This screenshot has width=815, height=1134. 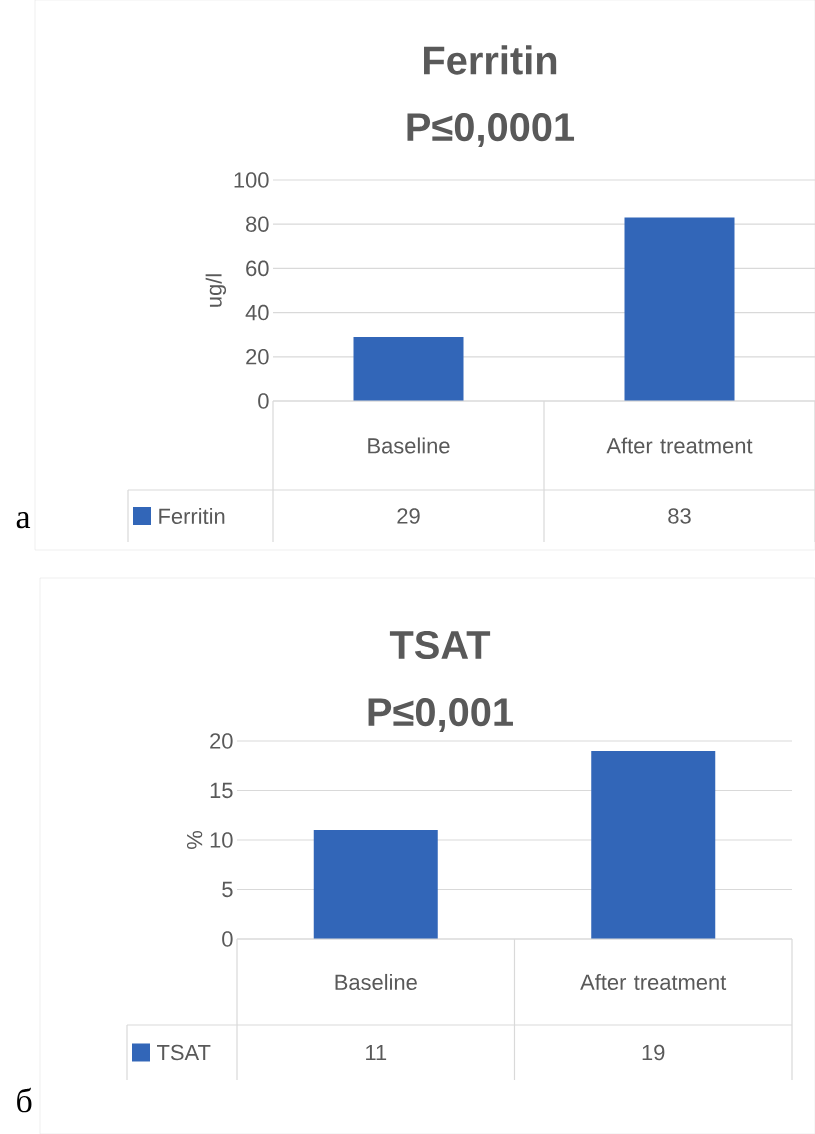 What do you see at coordinates (653, 1052) in the screenshot?
I see `data-label: 19` at bounding box center [653, 1052].